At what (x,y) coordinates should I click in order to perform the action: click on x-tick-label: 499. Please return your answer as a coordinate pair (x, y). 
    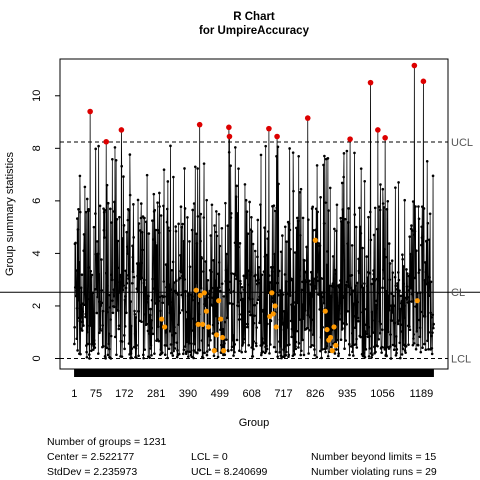
    Looking at the image, I should click on (220, 394).